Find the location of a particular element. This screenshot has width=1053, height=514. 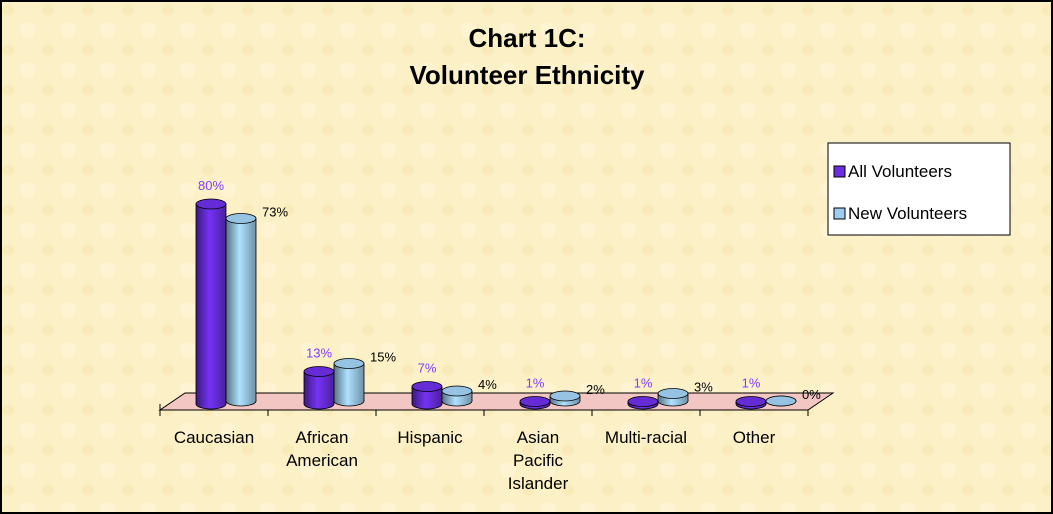

x-tick-label: African American is located at coordinates (322, 449).